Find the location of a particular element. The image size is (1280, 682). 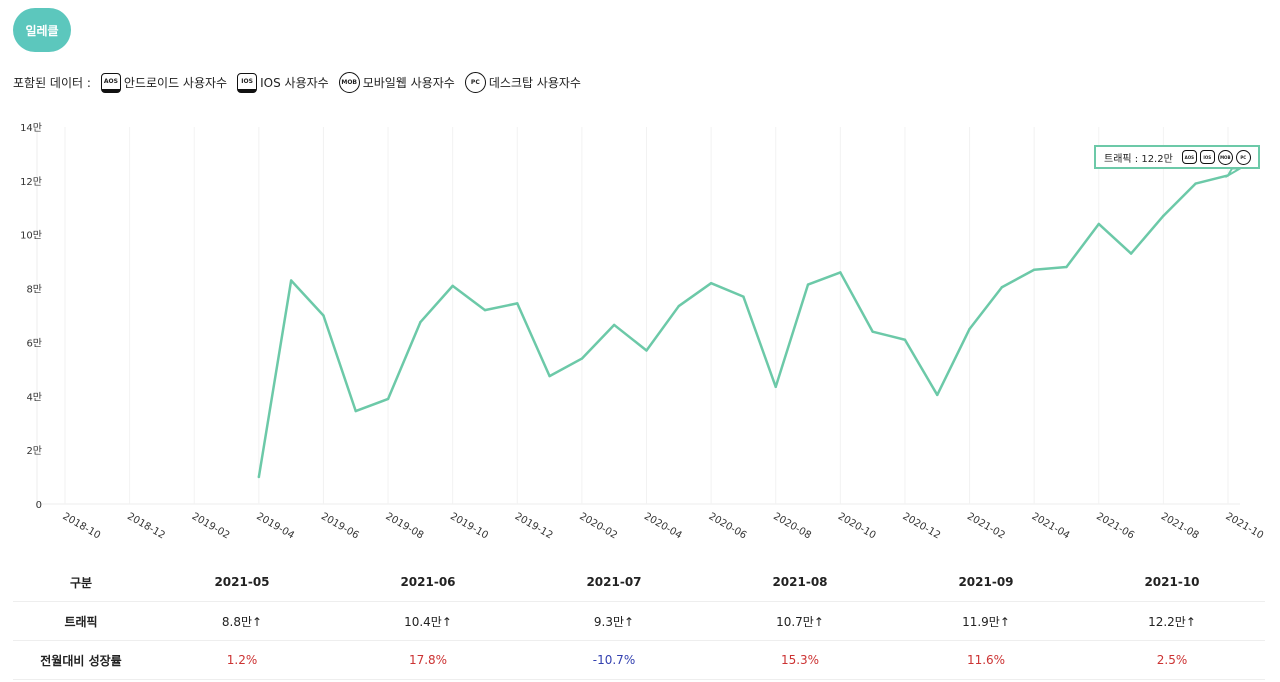

filter-button-elecle: 일레클 is located at coordinates (42, 30).